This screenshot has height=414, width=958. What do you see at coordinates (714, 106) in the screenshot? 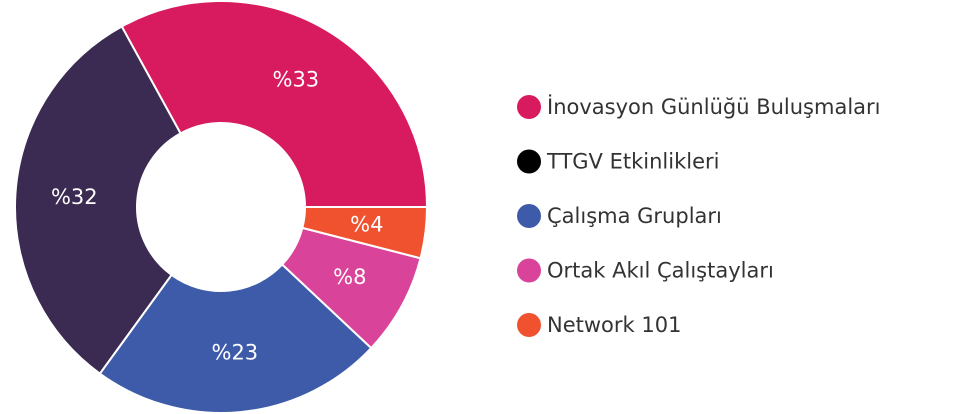
I see `legend-label: İnovasyon Günlüğü Buluşmaları` at bounding box center [714, 106].